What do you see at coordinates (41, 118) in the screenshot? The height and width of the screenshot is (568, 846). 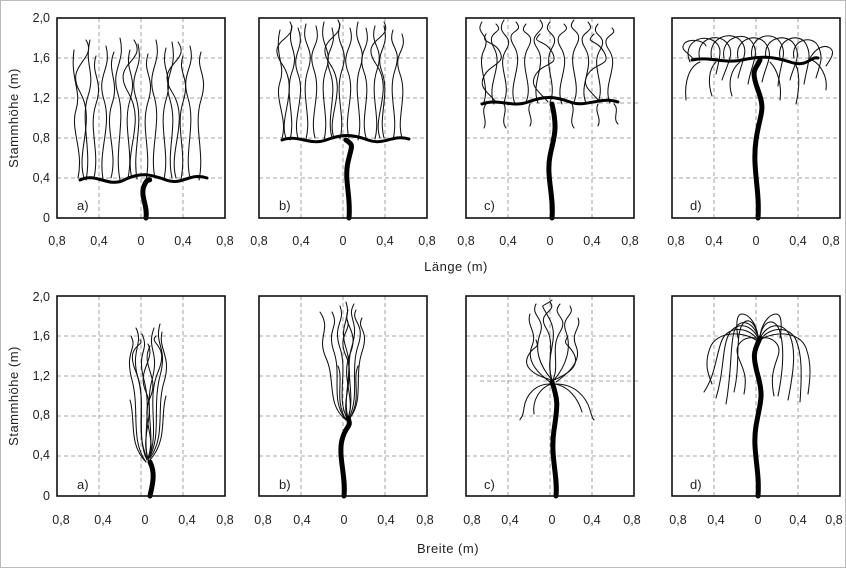 I see `y-ticks-laenge: 2,0 1,6 1,2 0,8 0,4 0` at bounding box center [41, 118].